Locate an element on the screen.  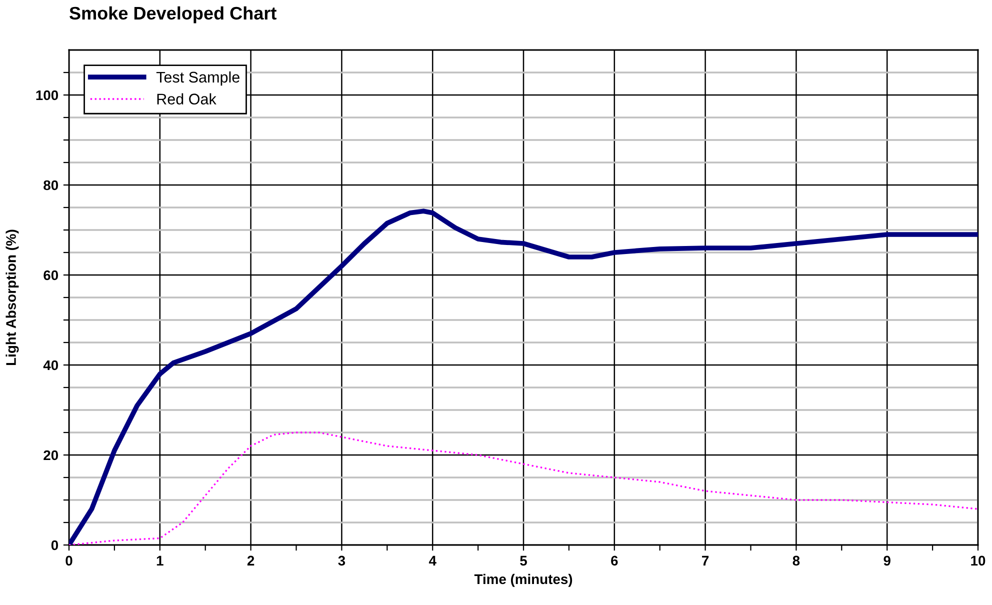
y-tick-label: 20 is located at coordinates (51, 455).